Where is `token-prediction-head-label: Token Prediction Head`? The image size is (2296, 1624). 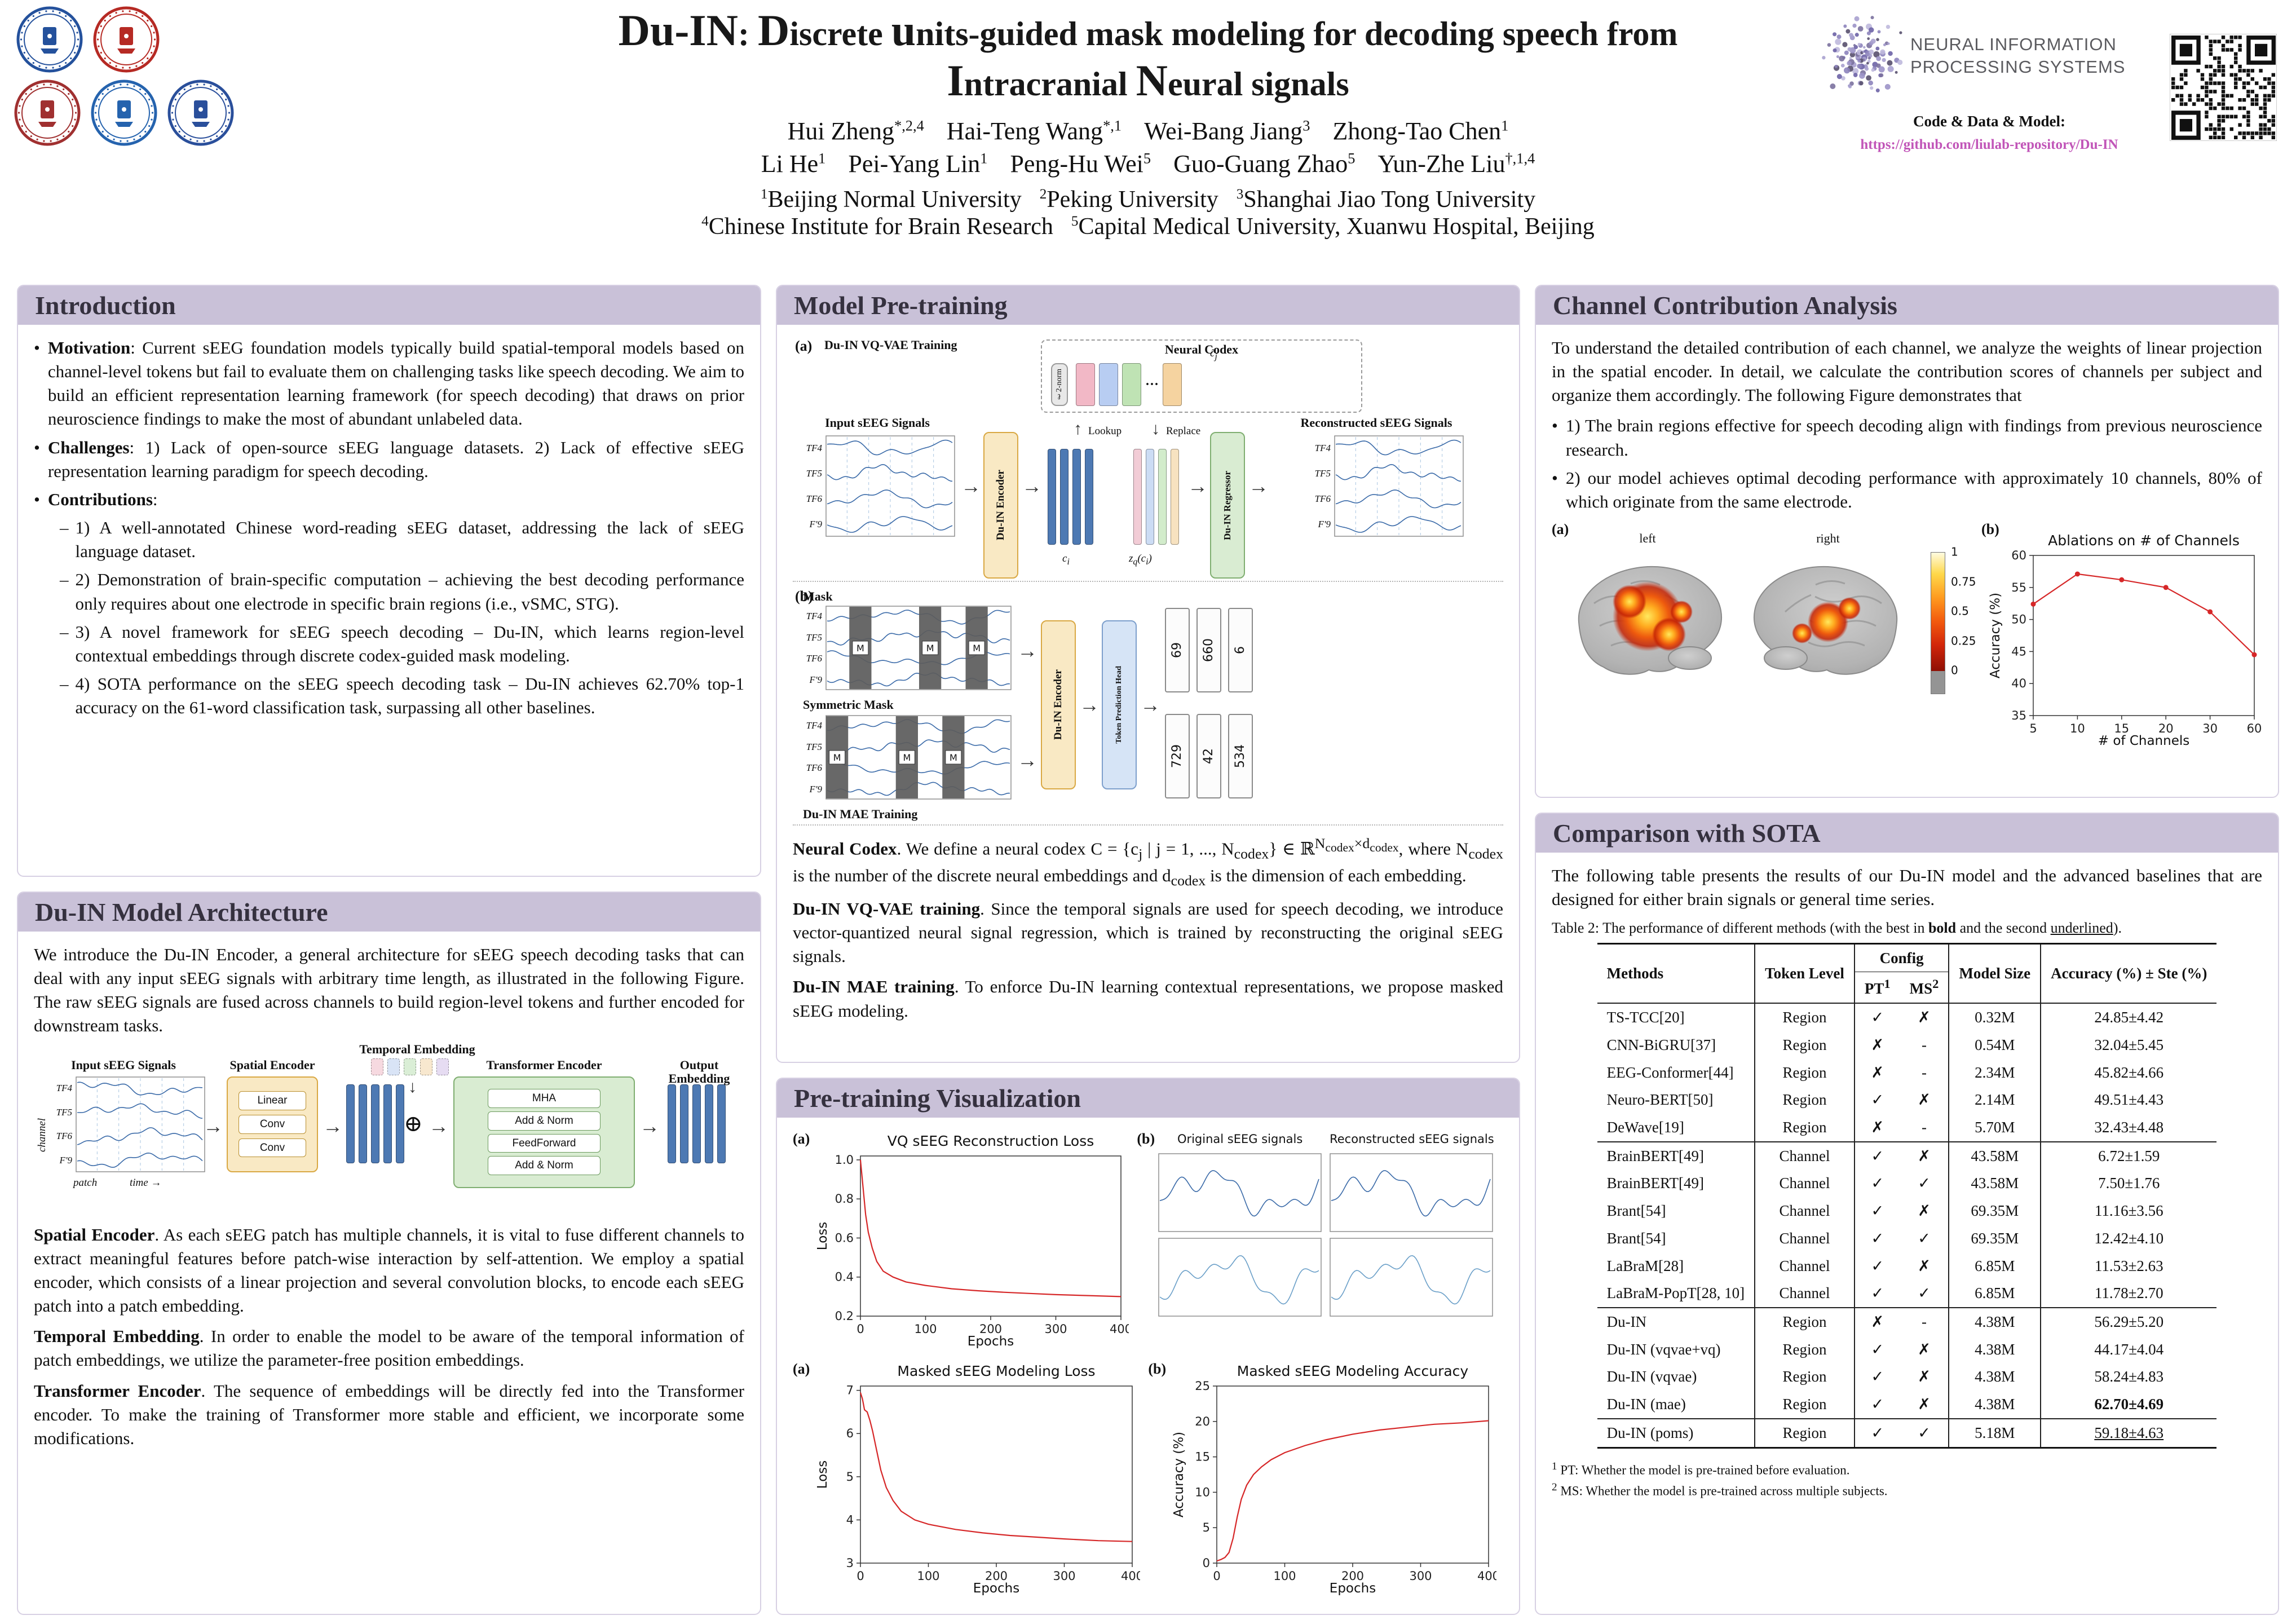 token-prediction-head-label: Token Prediction Head is located at coordinates (1119, 705).